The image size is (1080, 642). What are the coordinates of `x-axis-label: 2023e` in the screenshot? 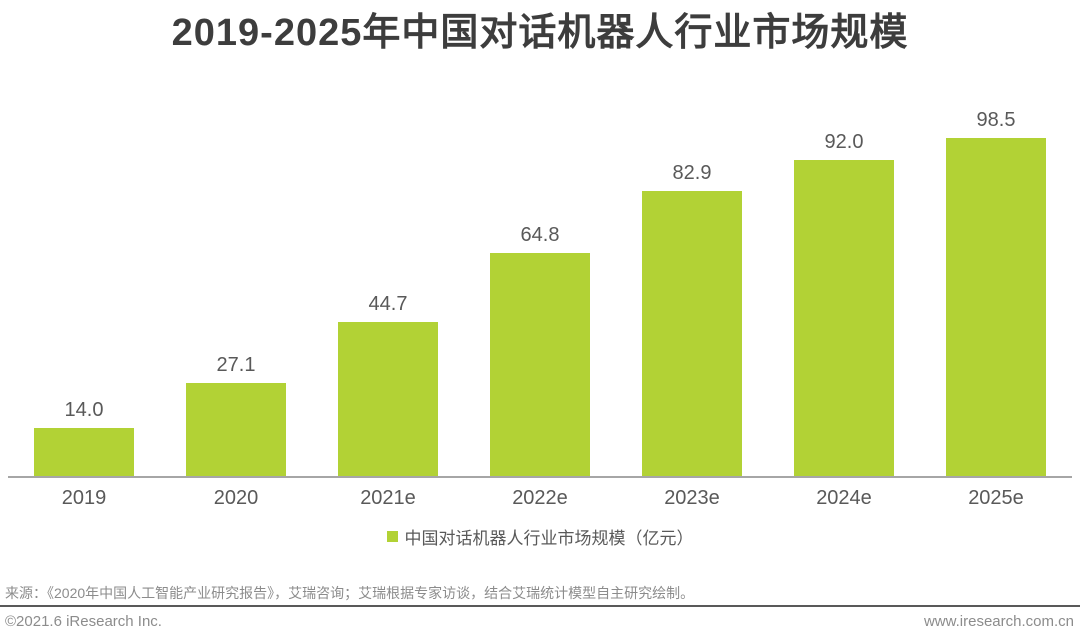 It's located at (692, 497).